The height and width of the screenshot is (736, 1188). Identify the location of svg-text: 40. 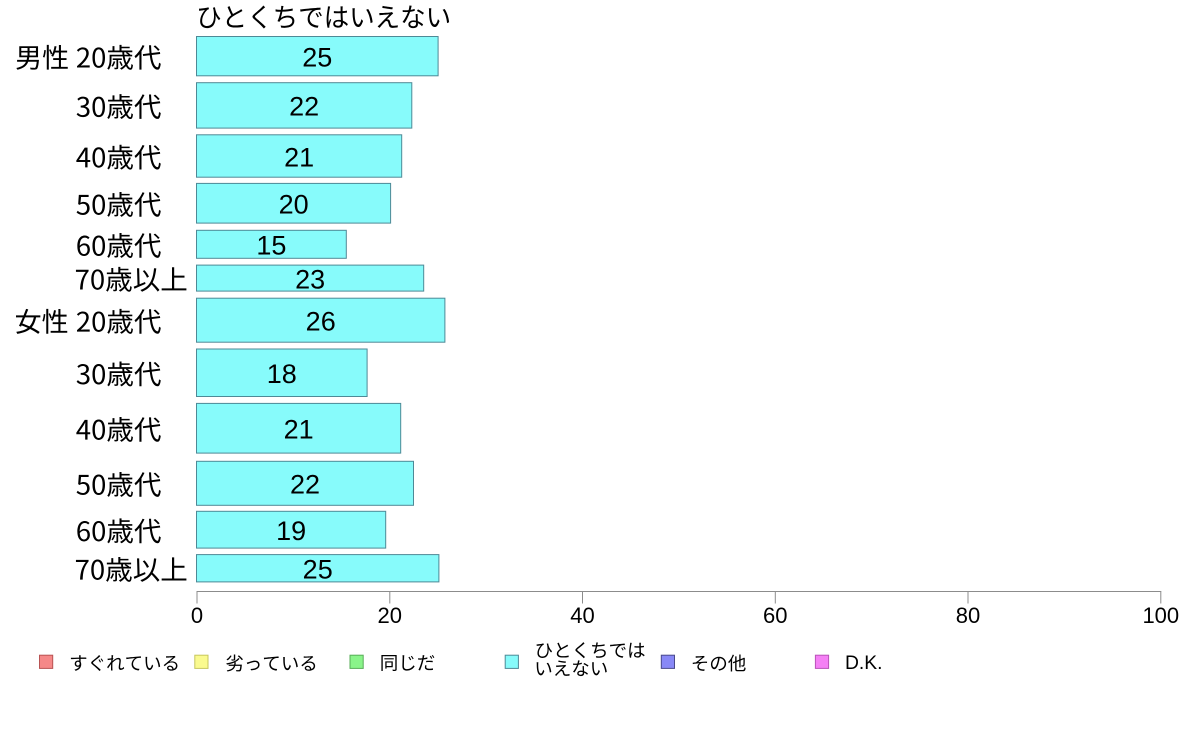
(582, 615).